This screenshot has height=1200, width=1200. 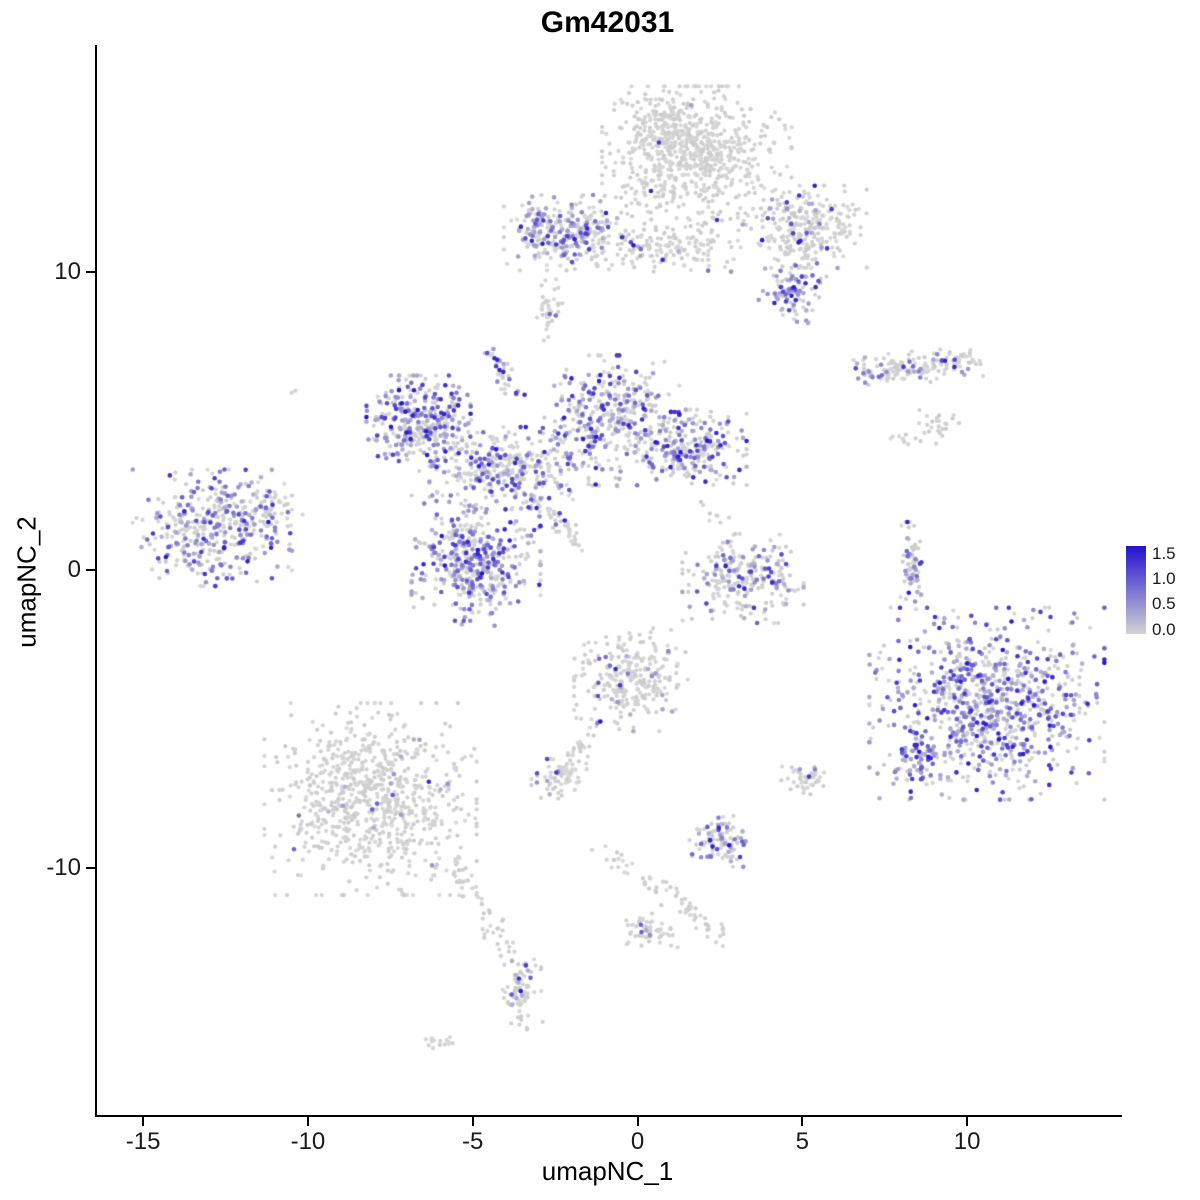 I want to click on color-legend: 1.5 1.0 0.5 0.0, so click(x=1162, y=591).